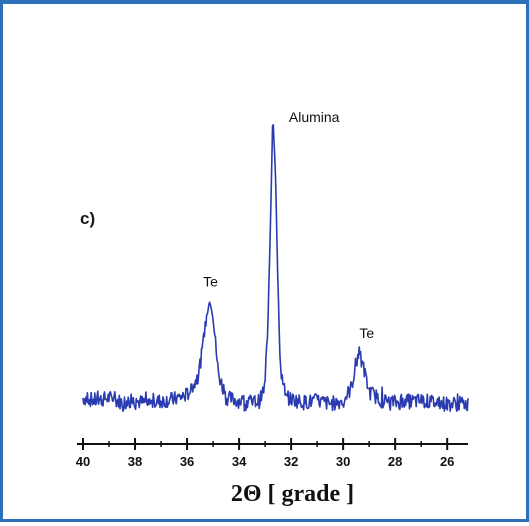 The width and height of the screenshot is (529, 526). I want to click on x-tick-label-34: 34, so click(239, 461).